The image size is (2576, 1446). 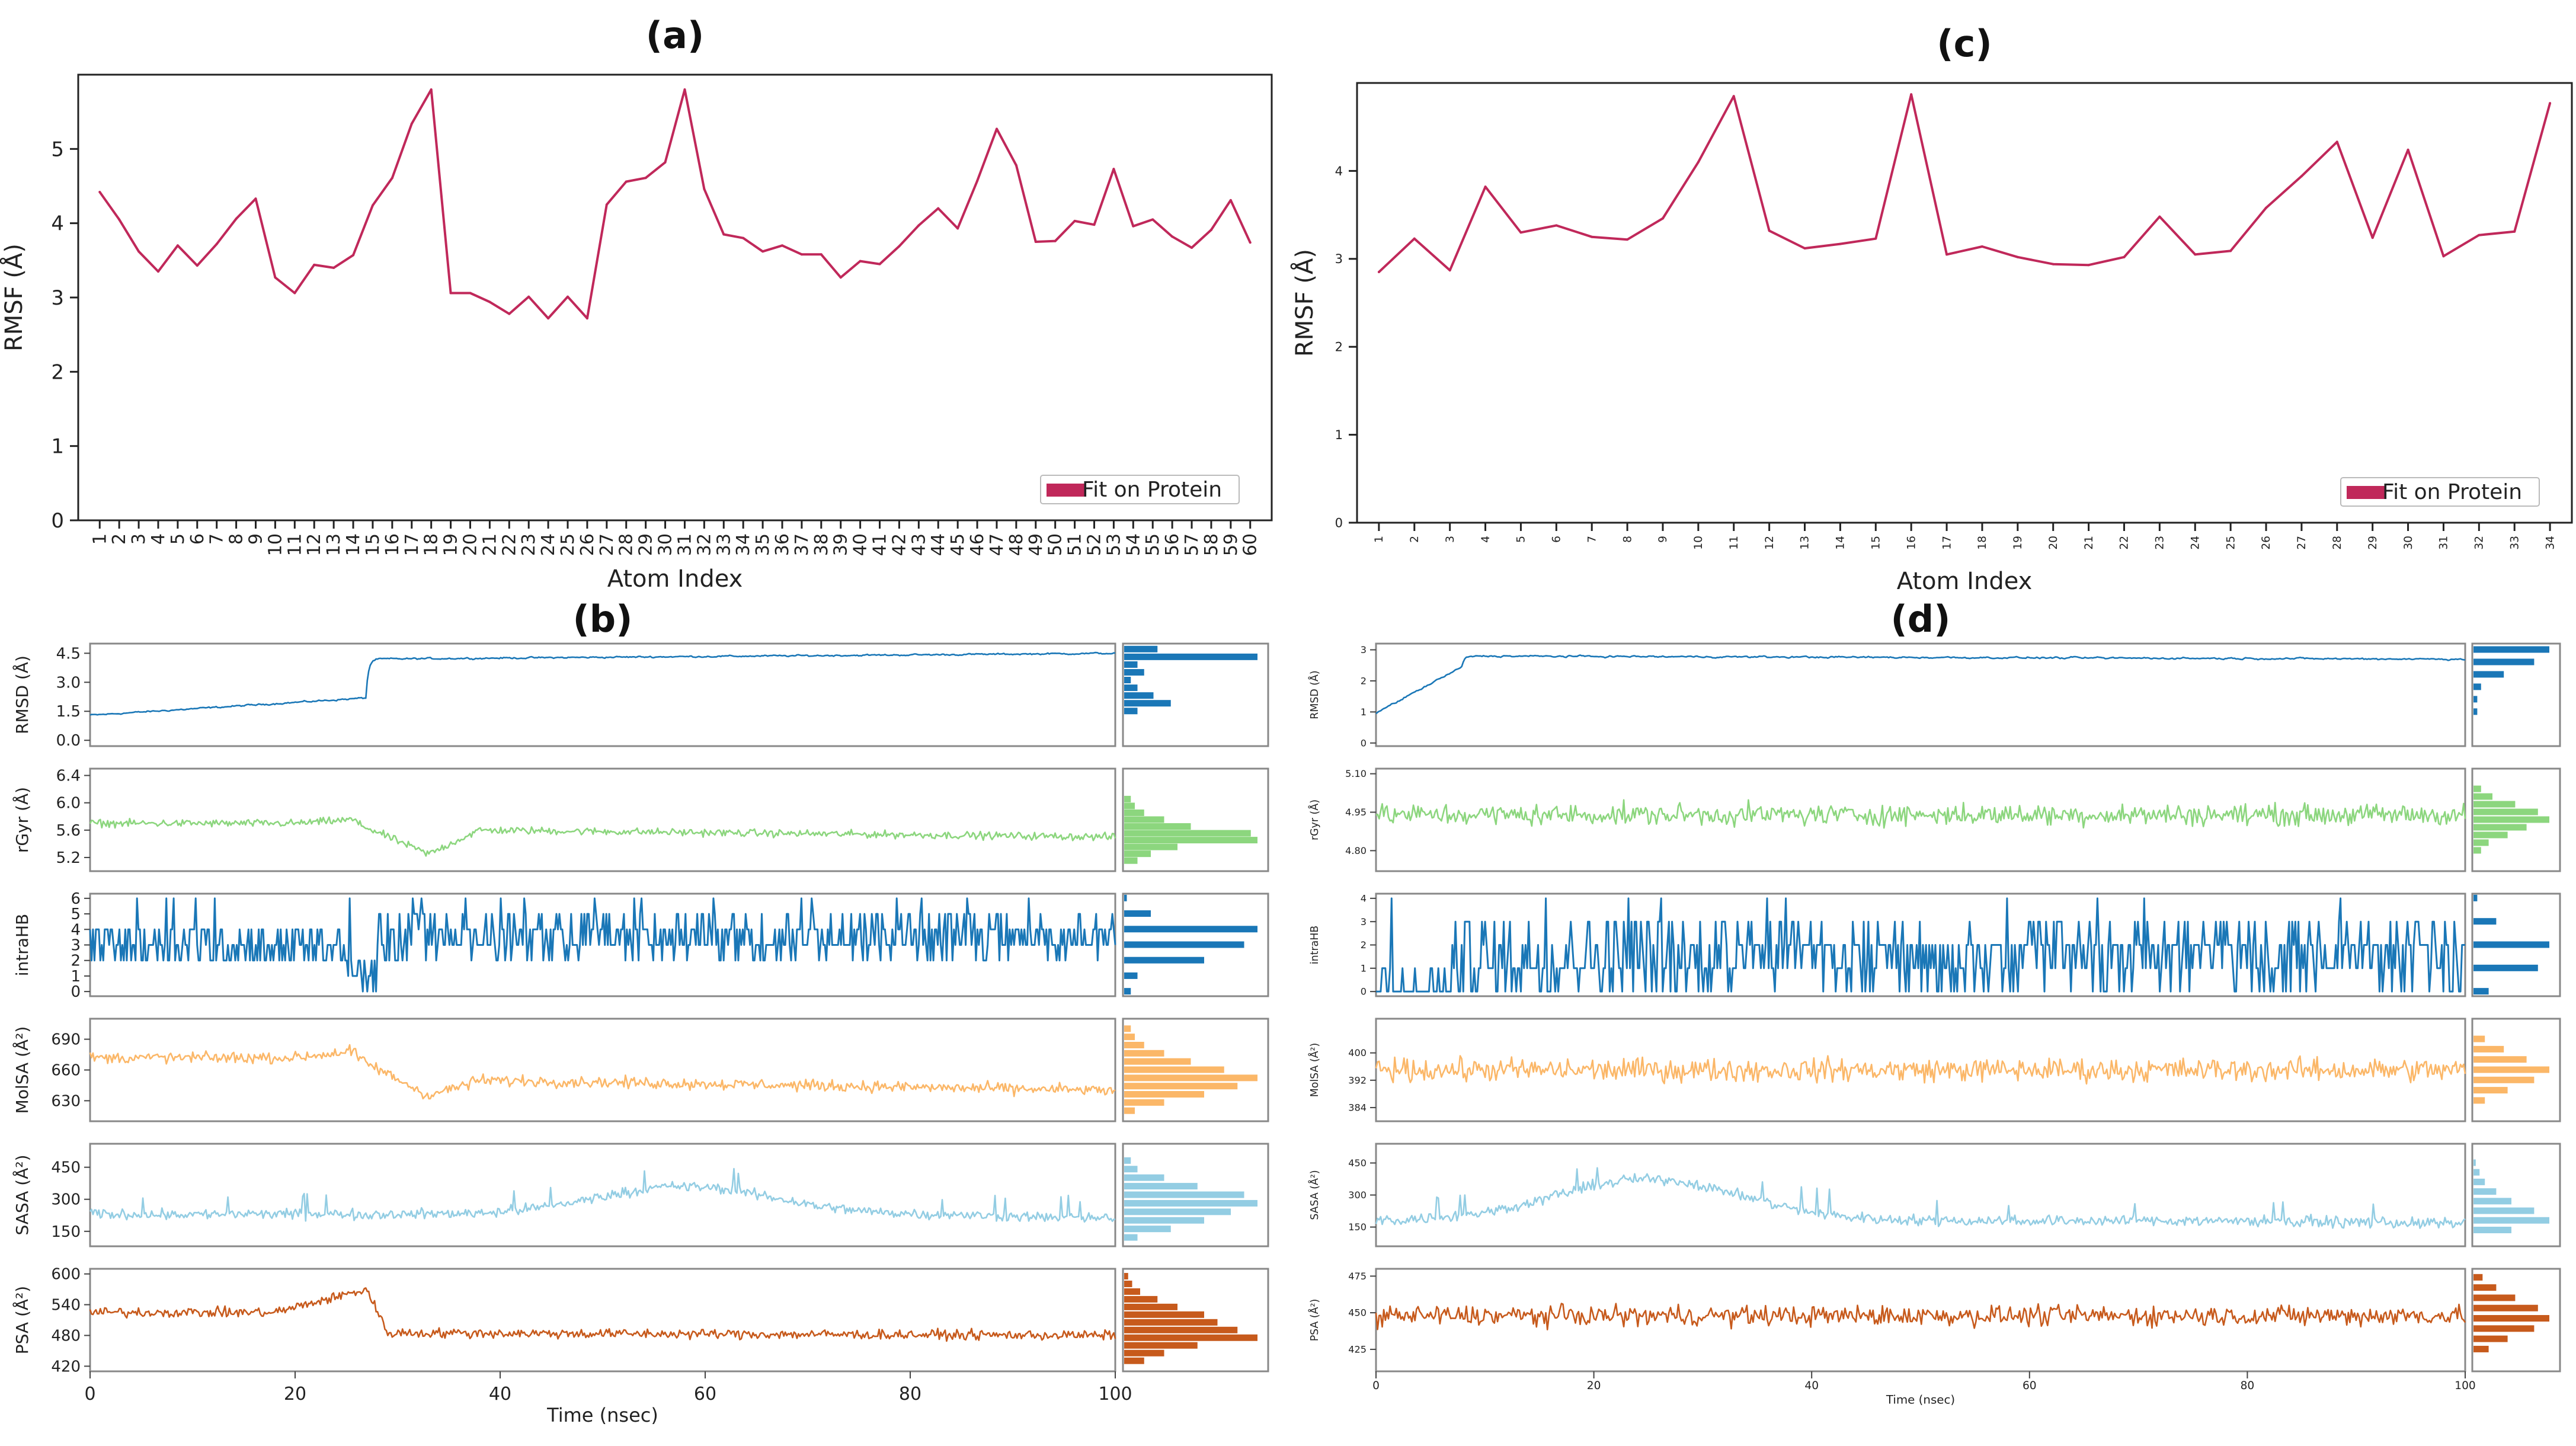 I want to click on x-tick-label: 56, so click(x=1172, y=544).